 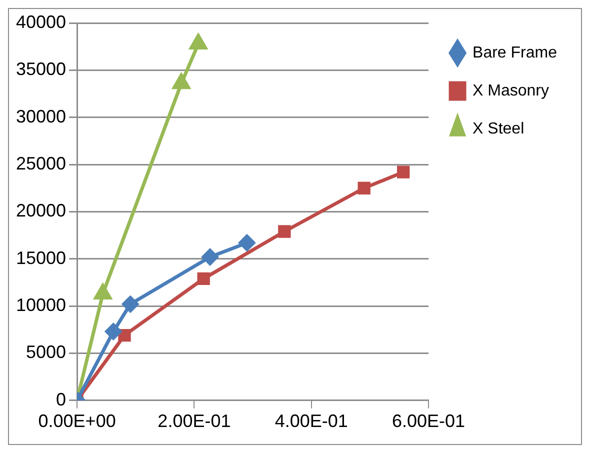 I want to click on y-tick-label: 40000, so click(x=41, y=22).